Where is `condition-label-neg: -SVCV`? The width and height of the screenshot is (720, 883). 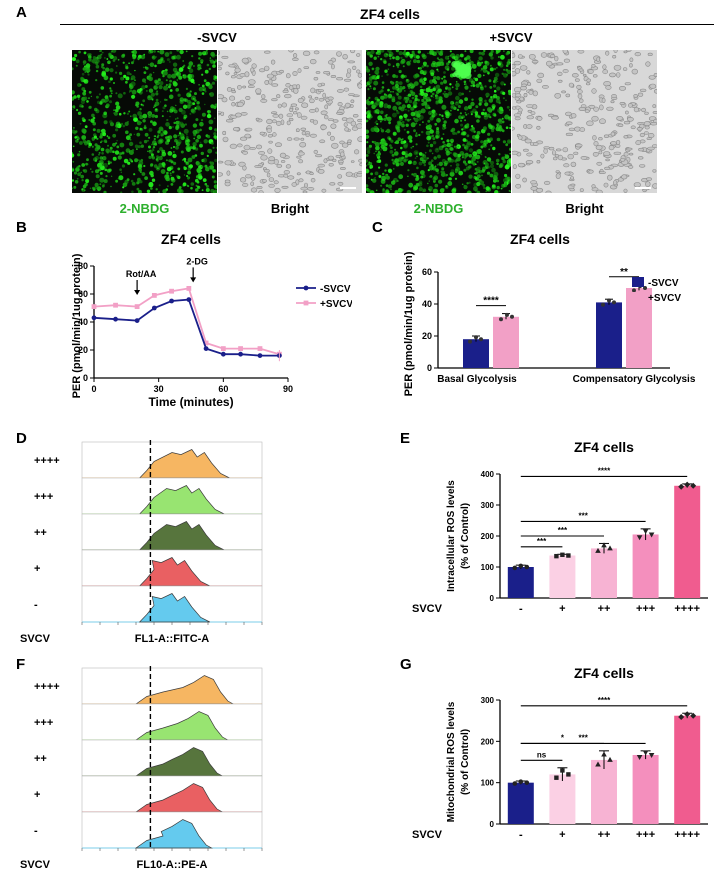
condition-label-neg: -SVCV is located at coordinates (217, 37).